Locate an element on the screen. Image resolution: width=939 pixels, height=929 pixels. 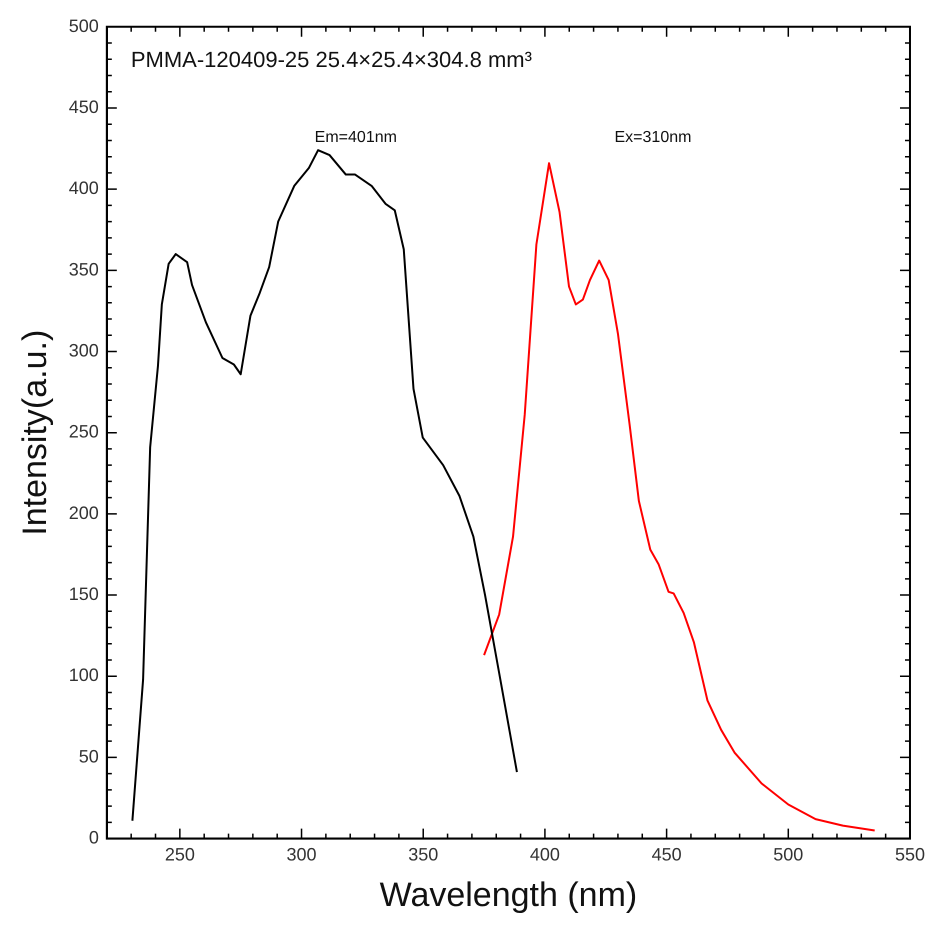
x-tick-label: 500 is located at coordinates (788, 854).